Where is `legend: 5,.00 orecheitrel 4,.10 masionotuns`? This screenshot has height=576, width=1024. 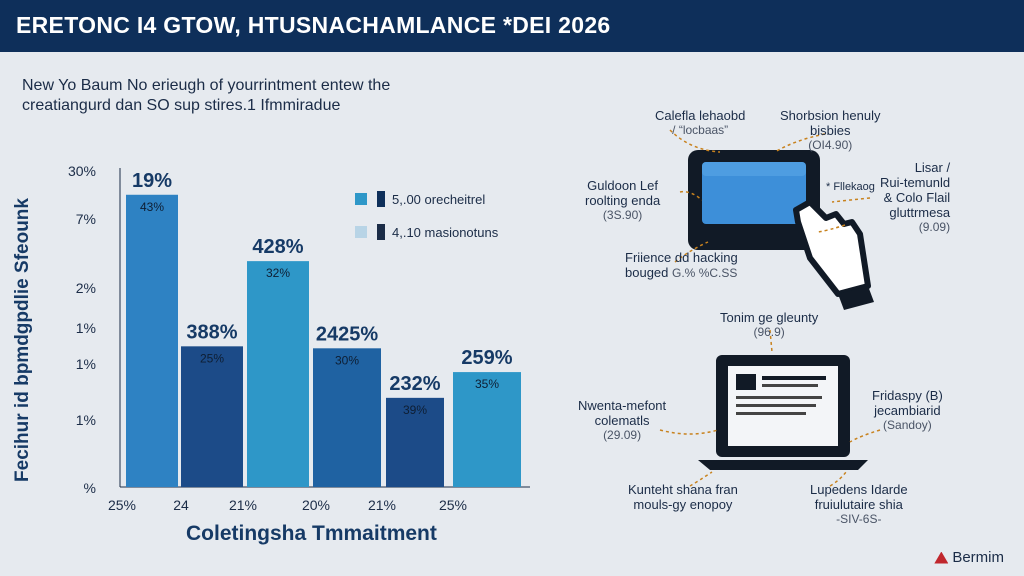 legend: 5,.00 orecheitrel 4,.10 masionotuns is located at coordinates (427, 215).